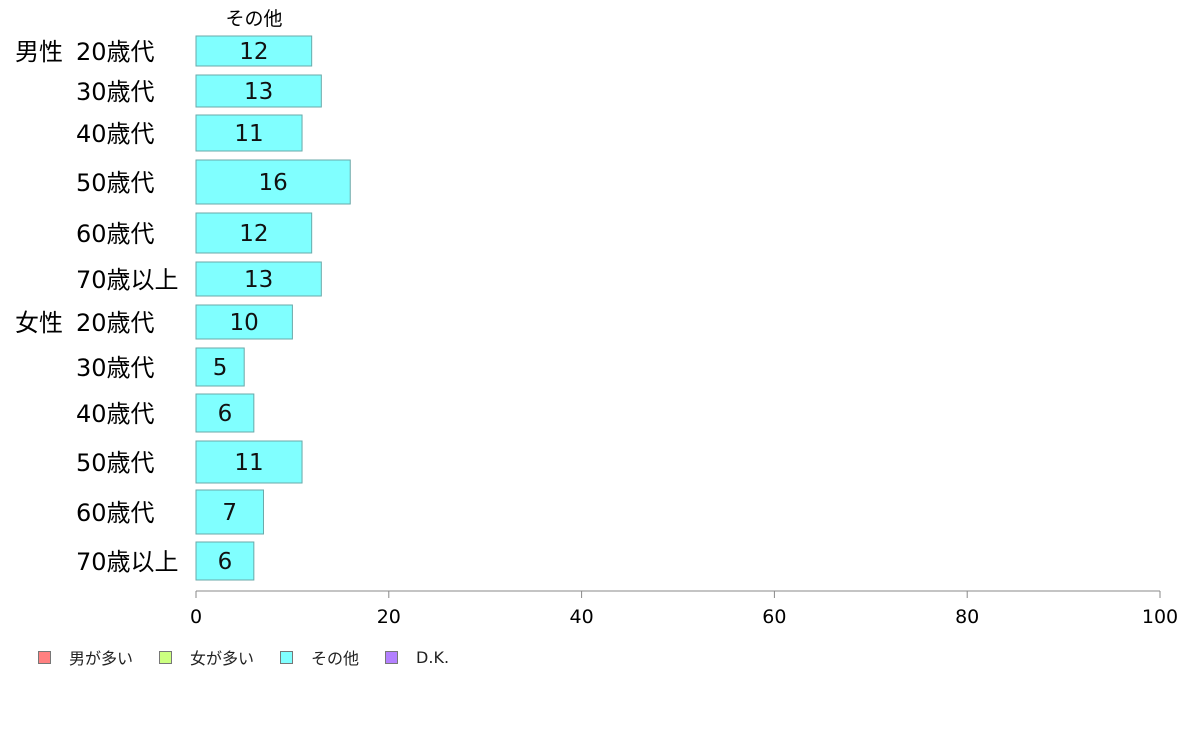 This screenshot has width=1188, height=736. I want to click on legend-item: その他, so click(319, 657).